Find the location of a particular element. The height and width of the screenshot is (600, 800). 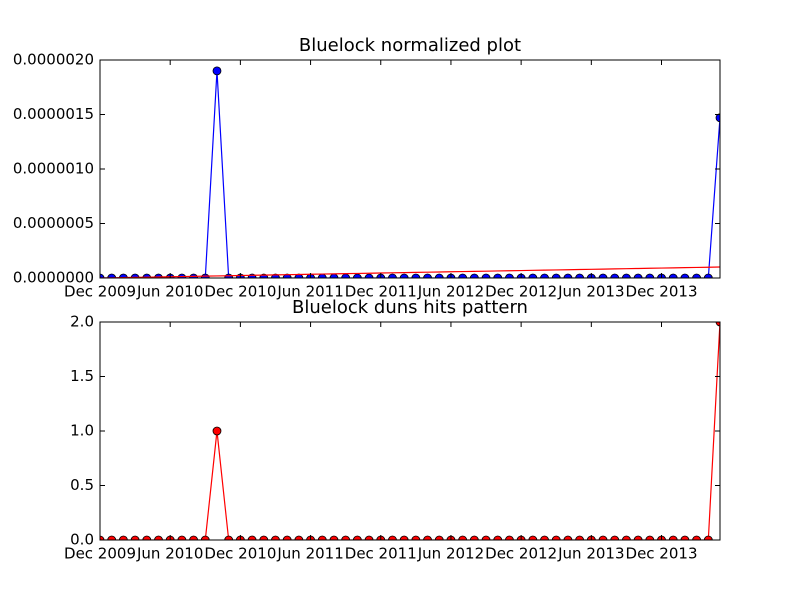

y-tick-label: 0.0000000 is located at coordinates (53, 278).